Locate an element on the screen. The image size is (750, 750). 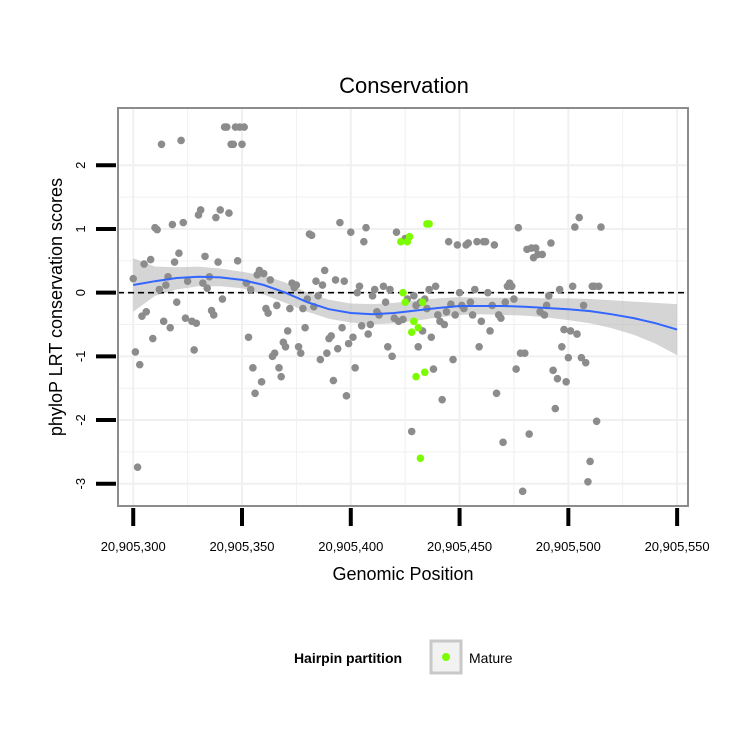
x-tick-label: 20,905,300 is located at coordinates (133, 546).